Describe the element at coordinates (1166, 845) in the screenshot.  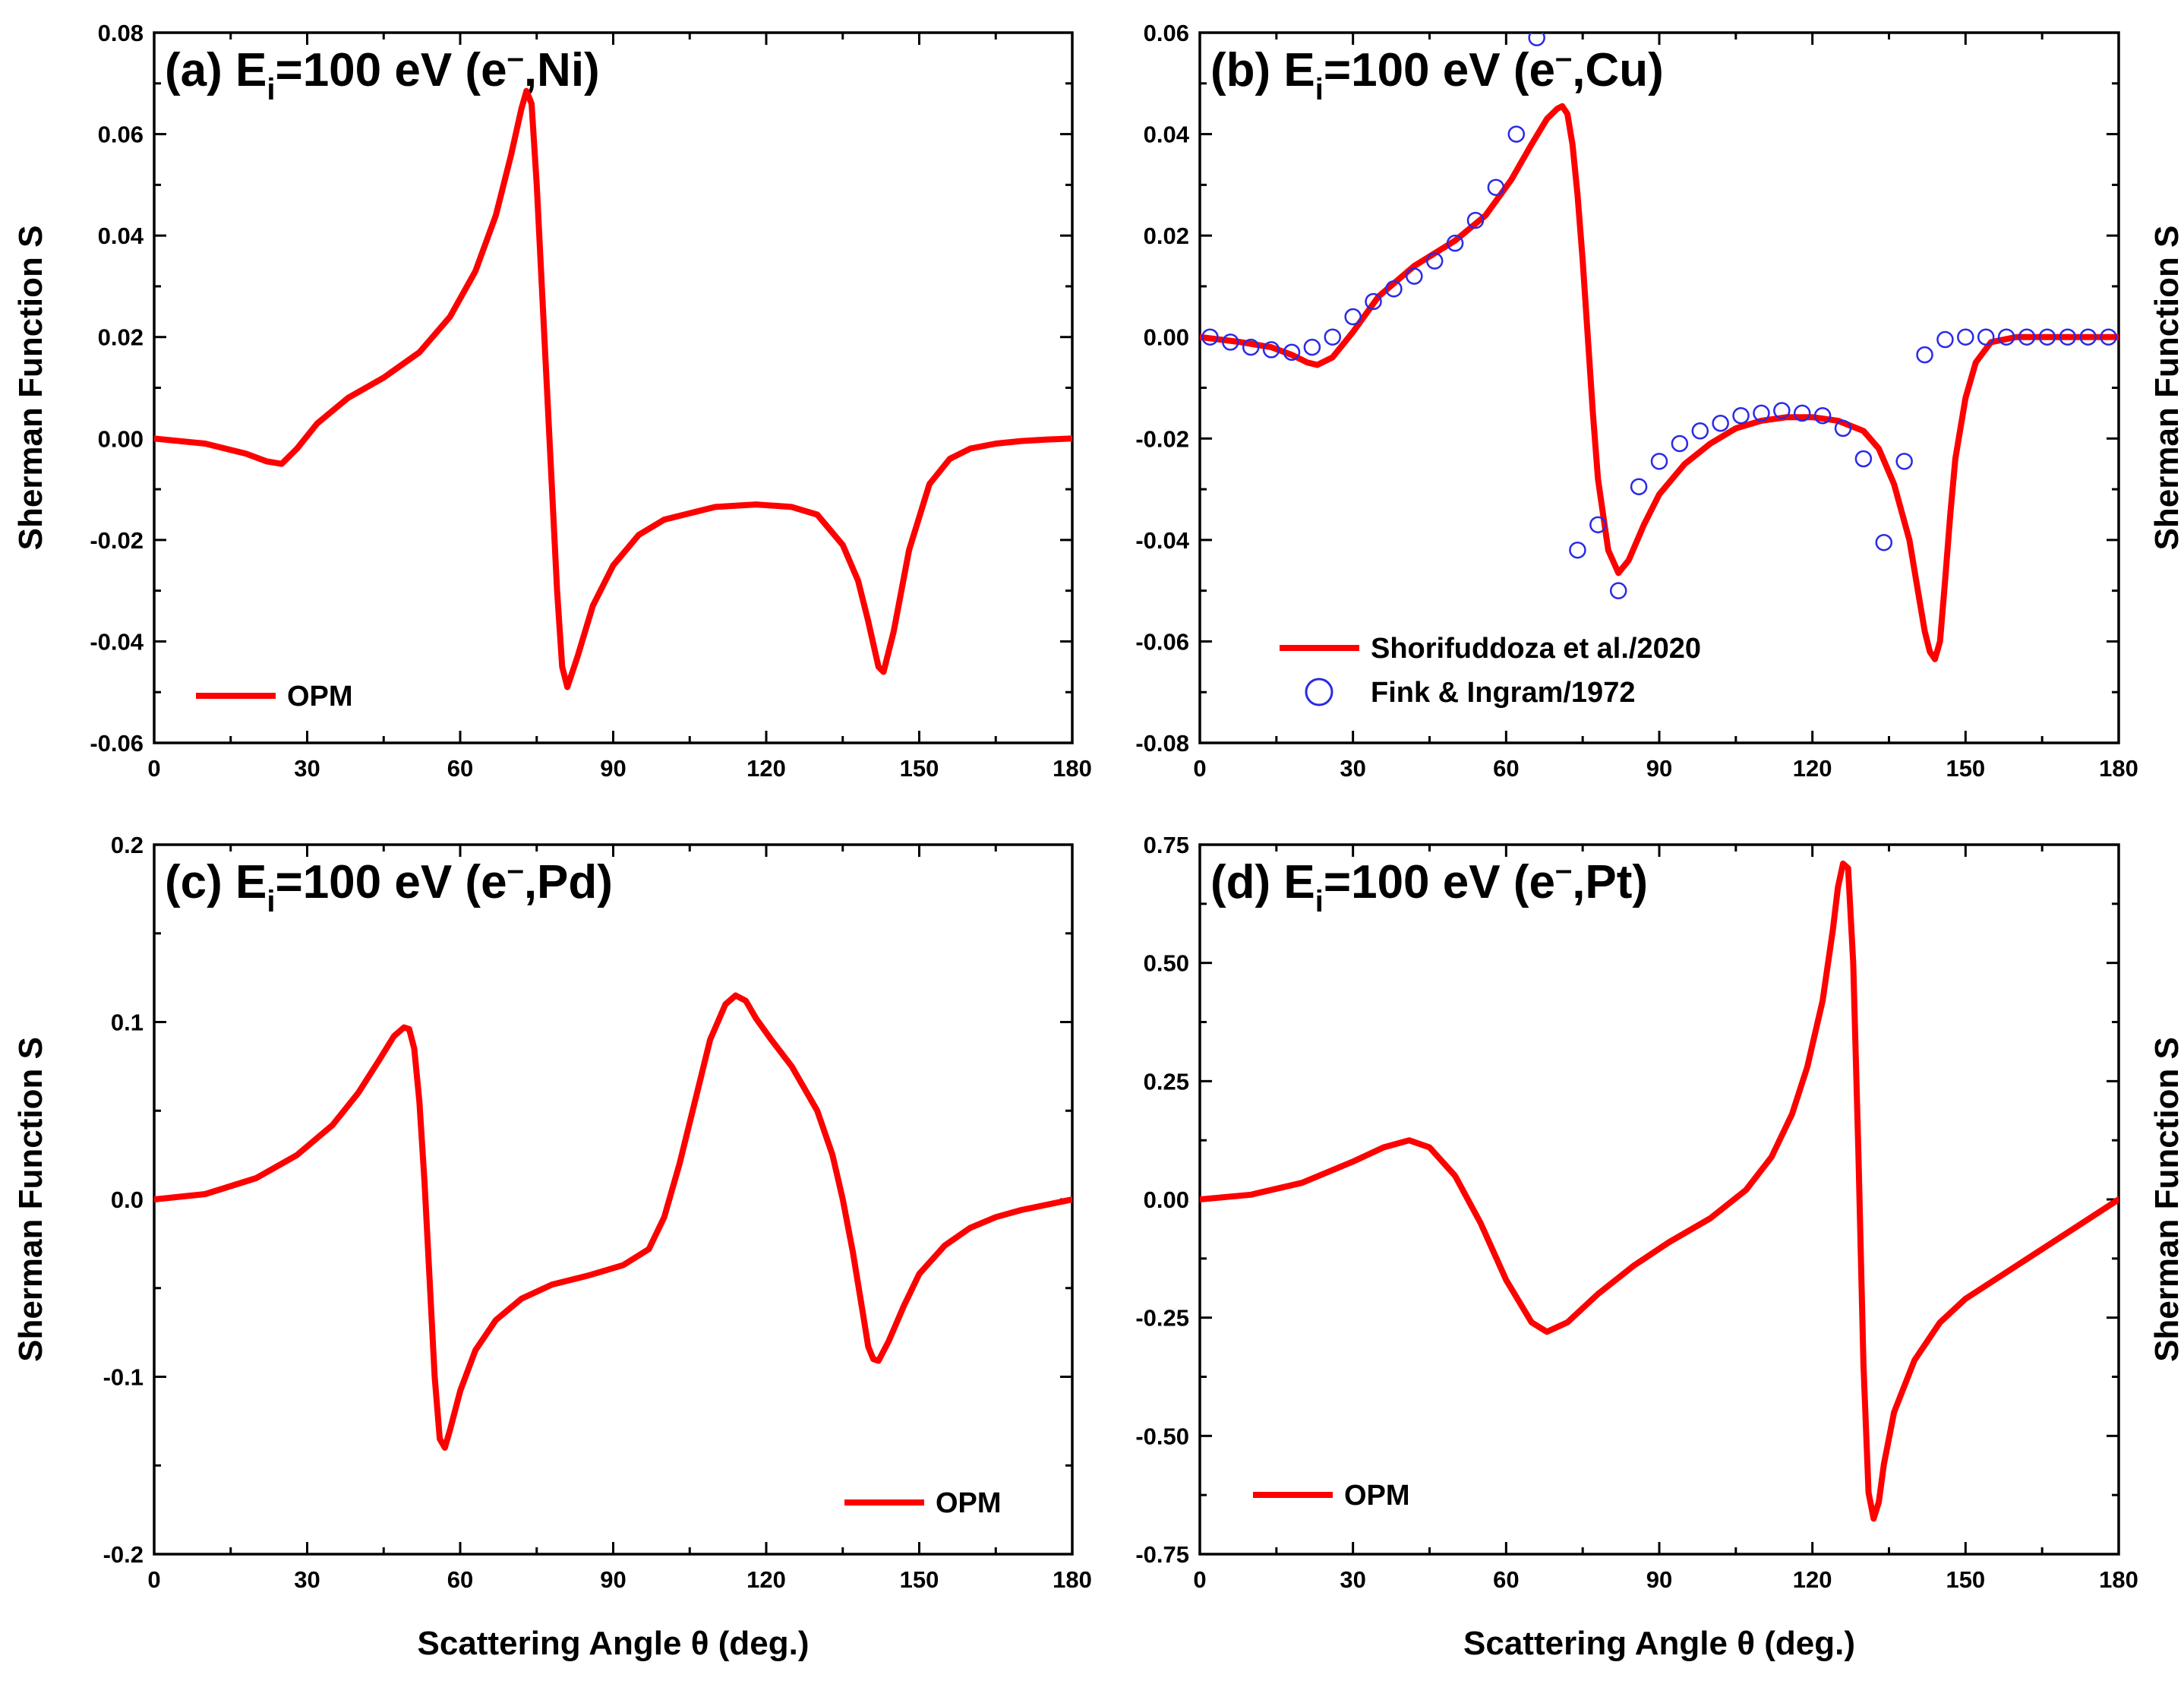
I see `y-tick-label: 0.75` at that location.